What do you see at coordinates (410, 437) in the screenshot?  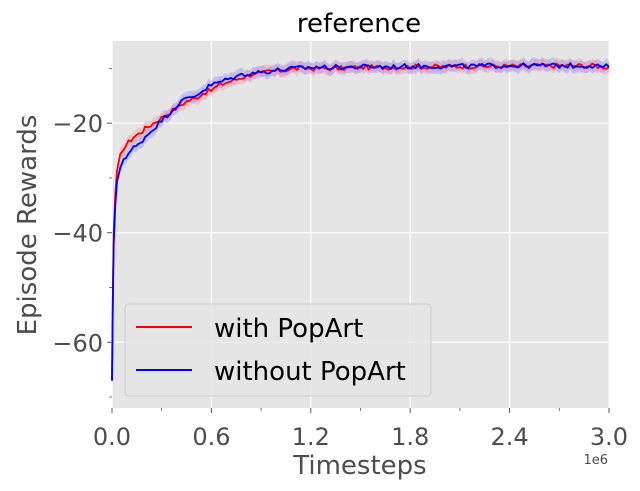 I see `x-tick-label-3: 1.8` at bounding box center [410, 437].